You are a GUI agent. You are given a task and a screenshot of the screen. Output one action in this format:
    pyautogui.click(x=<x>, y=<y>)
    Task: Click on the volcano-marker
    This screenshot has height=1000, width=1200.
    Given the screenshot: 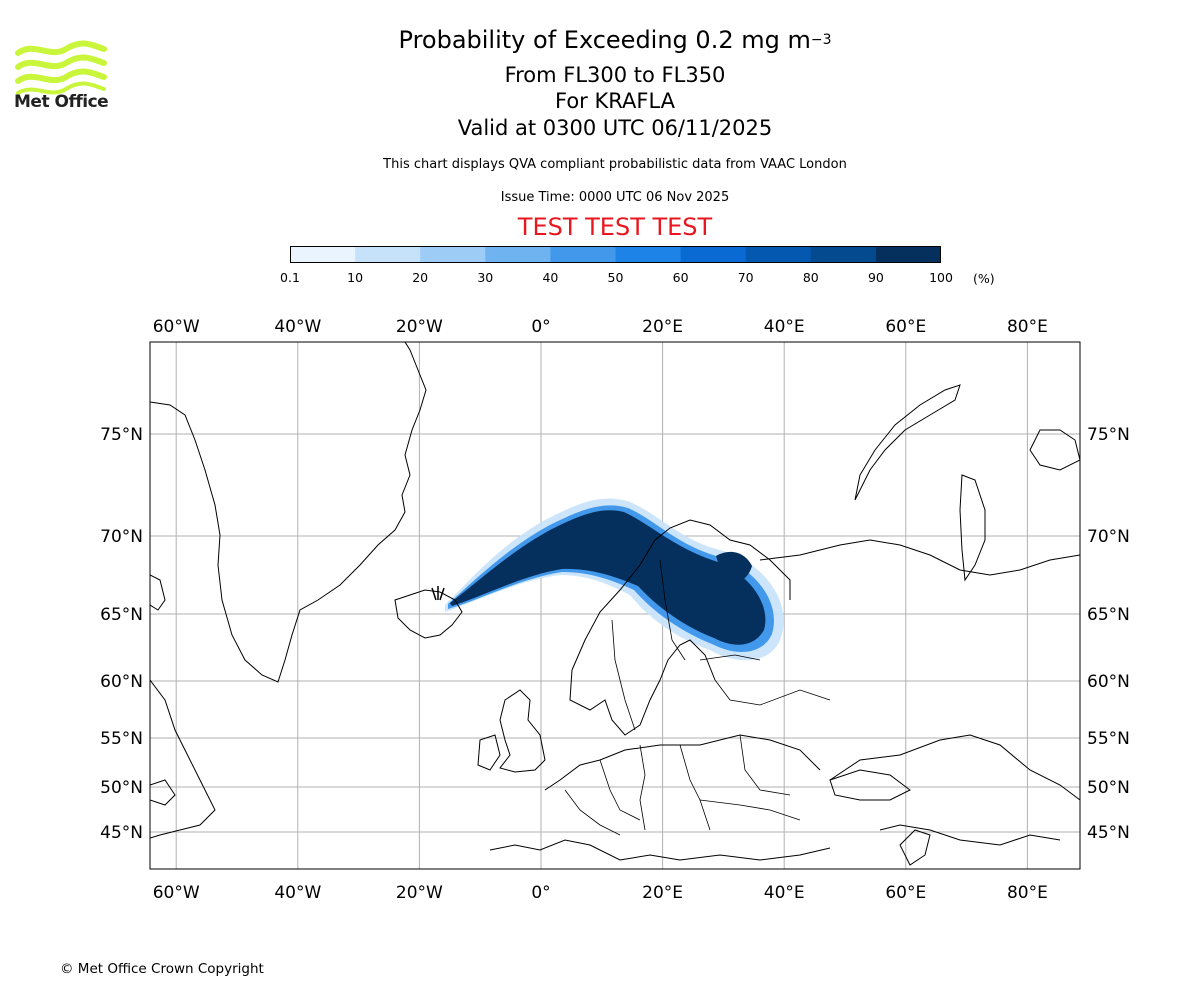 What is the action you would take?
    pyautogui.click(x=438, y=593)
    